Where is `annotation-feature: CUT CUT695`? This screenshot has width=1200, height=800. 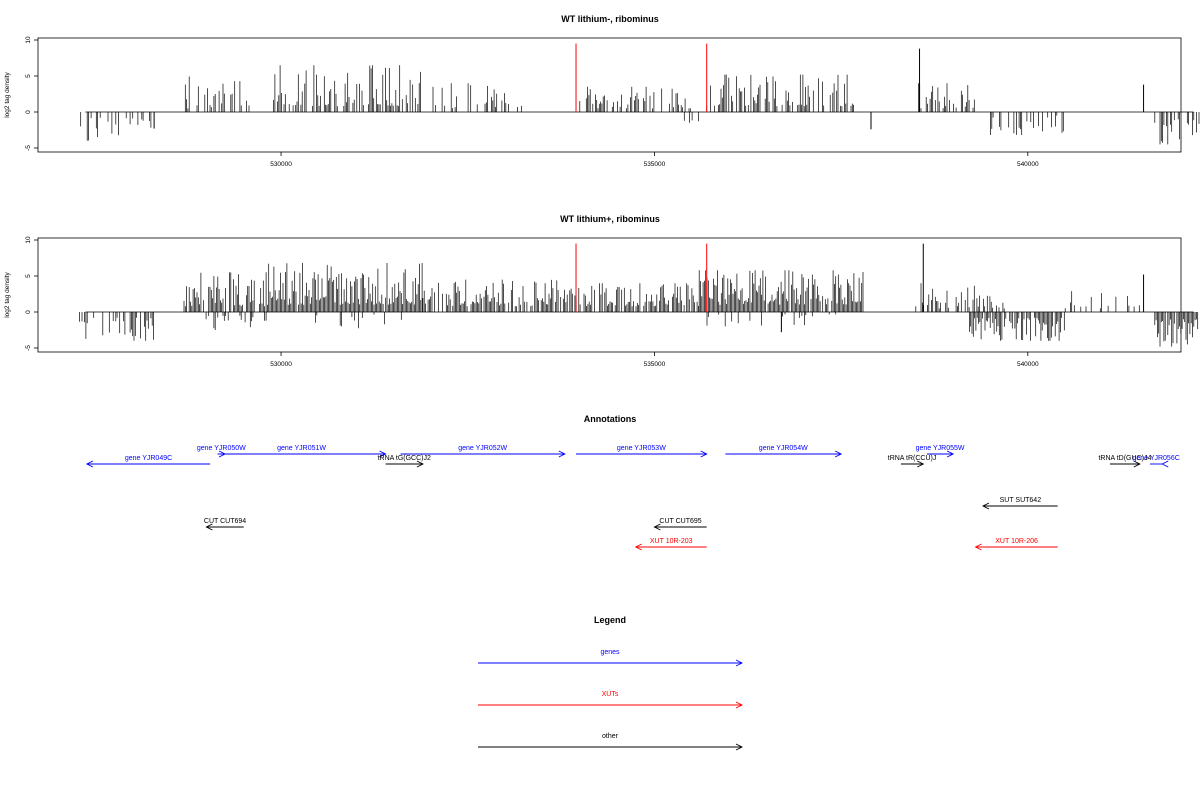 annotation-feature: CUT CUT695 is located at coordinates (680, 524).